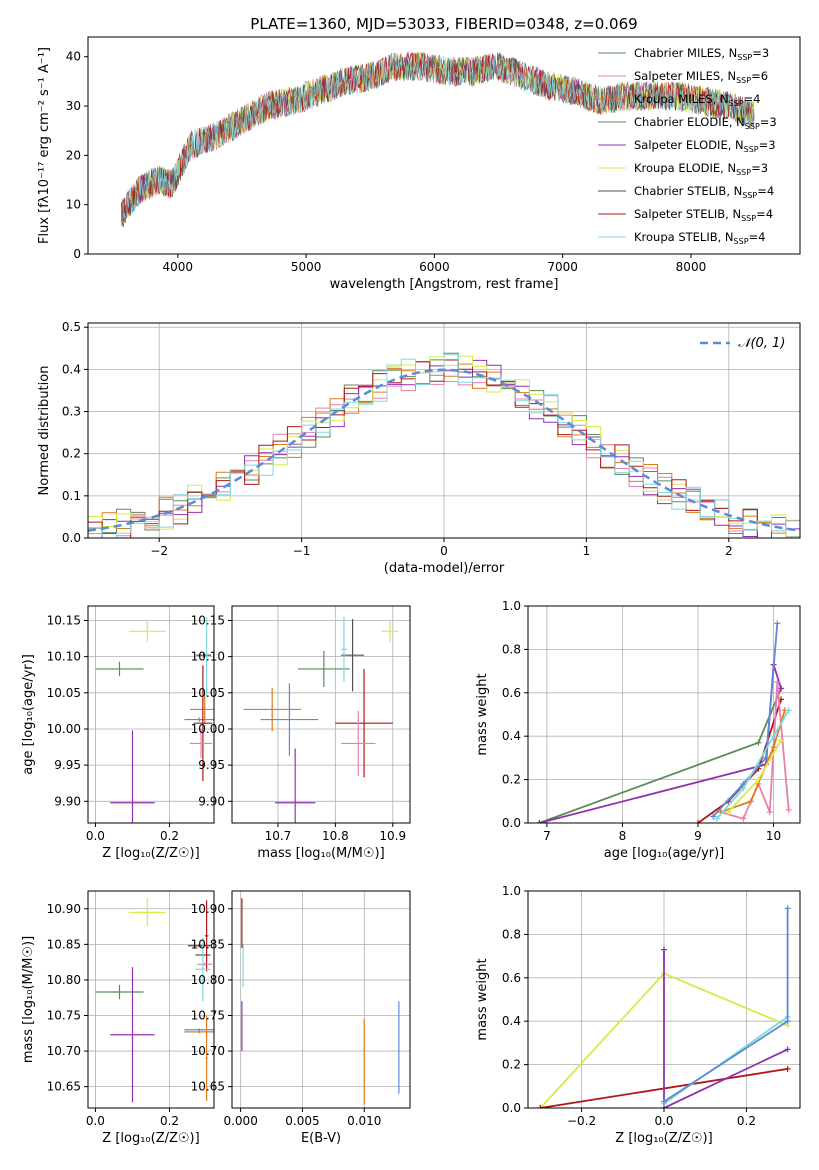 The height and width of the screenshot is (1170, 819). I want to click on y-tick-label: 10.85, so click(208, 944).